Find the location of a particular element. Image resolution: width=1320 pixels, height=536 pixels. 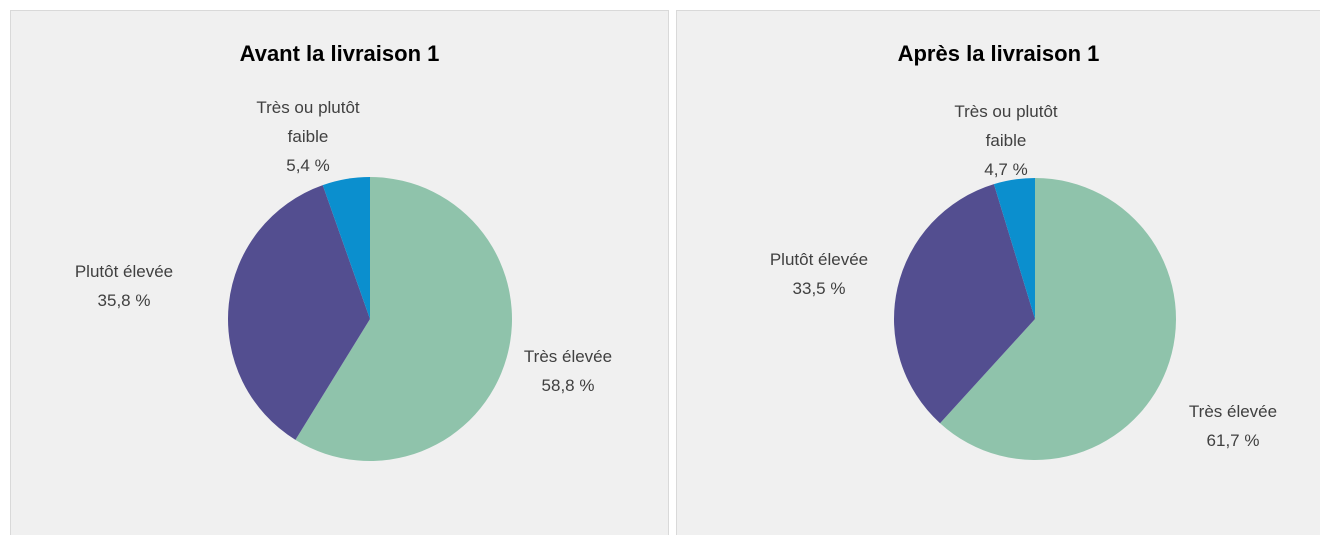

value-label: 4,7 % is located at coordinates (1006, 169).